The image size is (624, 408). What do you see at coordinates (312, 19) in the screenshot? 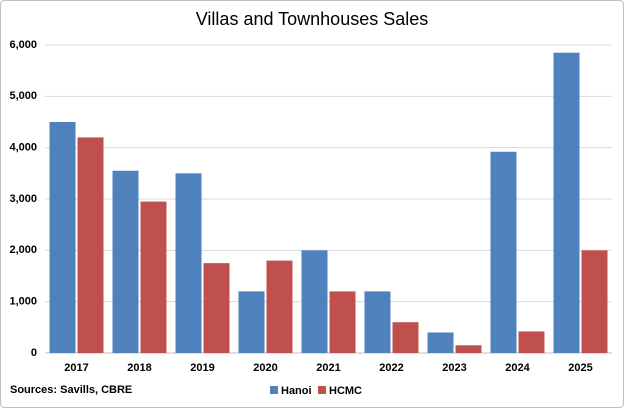
I see `chart-title: Villas and Townhouses Sales` at bounding box center [312, 19].